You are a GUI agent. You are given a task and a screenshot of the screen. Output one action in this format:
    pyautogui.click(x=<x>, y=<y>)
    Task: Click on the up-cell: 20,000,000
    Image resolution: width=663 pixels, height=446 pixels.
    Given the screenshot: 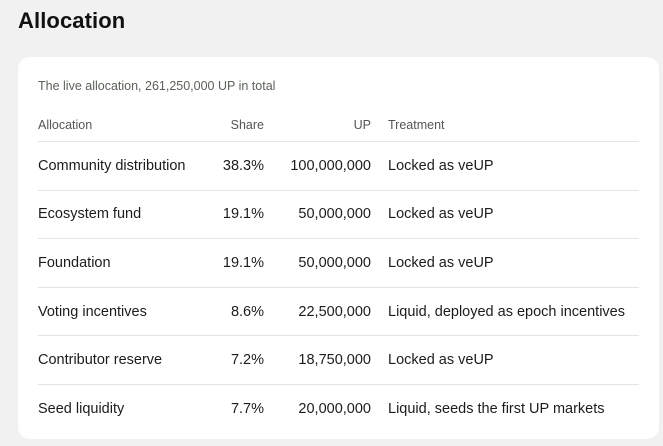 What is the action you would take?
    pyautogui.click(x=334, y=408)
    